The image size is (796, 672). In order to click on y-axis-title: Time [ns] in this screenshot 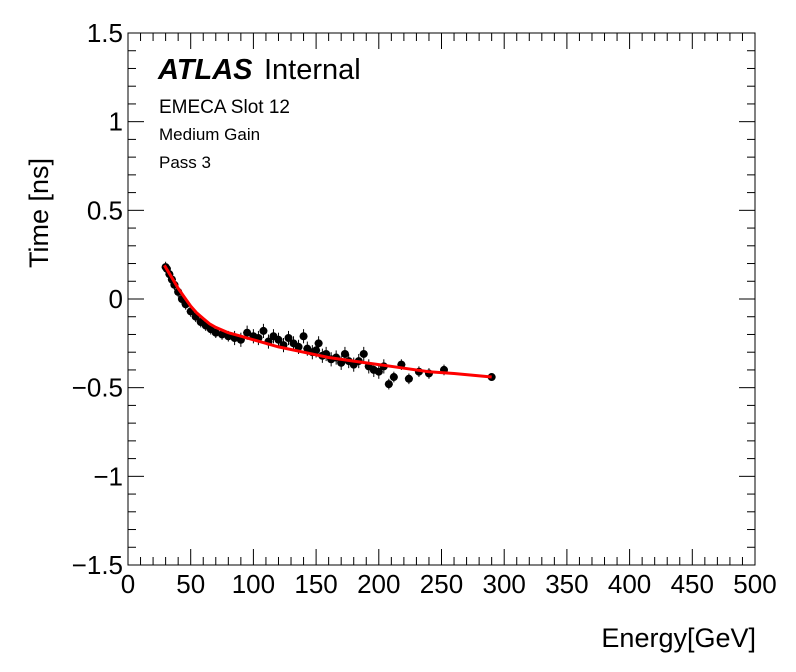, I will do `click(39, 213)`.